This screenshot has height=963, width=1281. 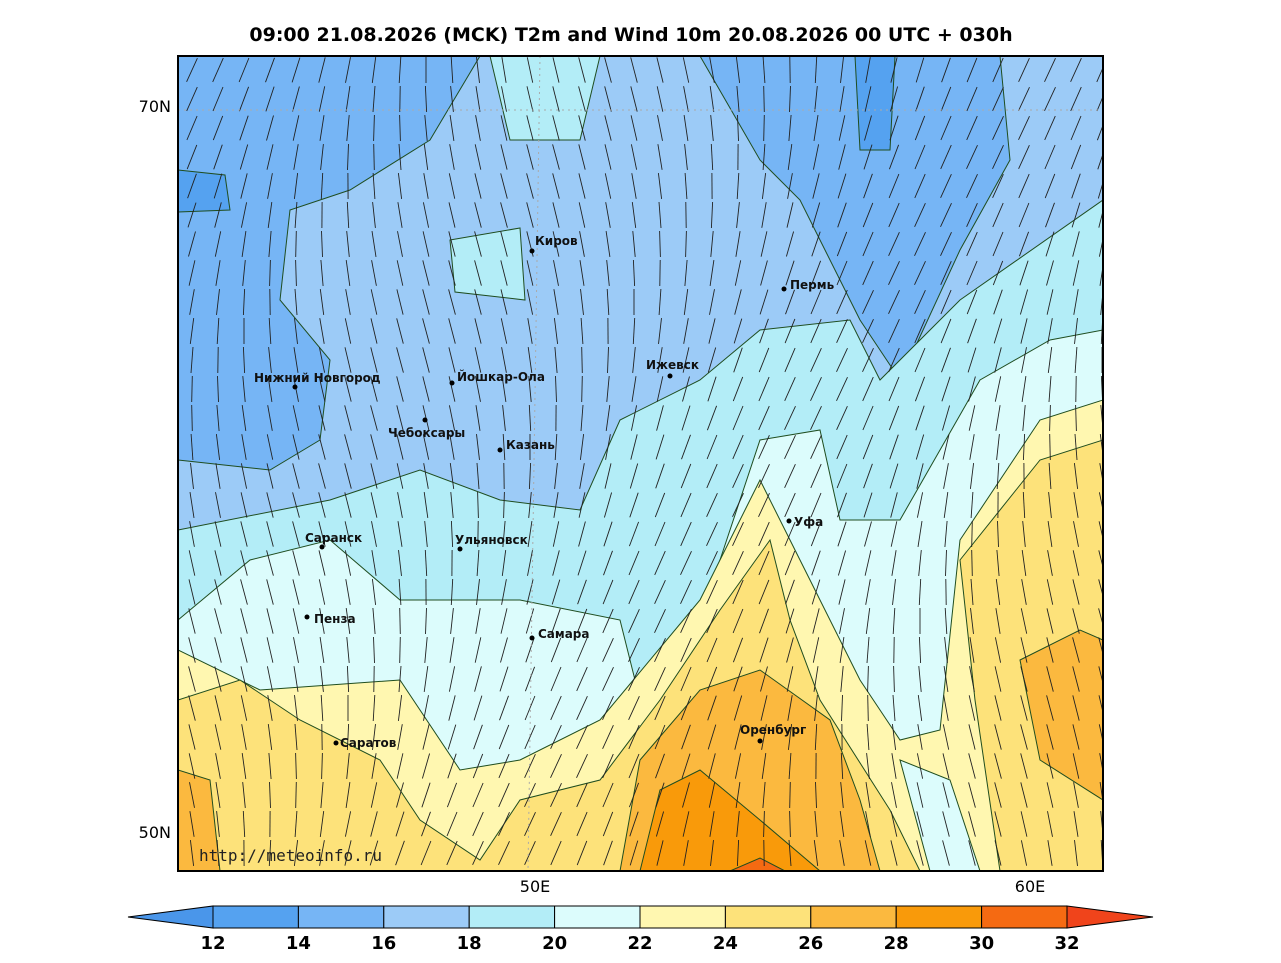 What do you see at coordinates (307, 617) in the screenshot?
I see `city-dot` at bounding box center [307, 617].